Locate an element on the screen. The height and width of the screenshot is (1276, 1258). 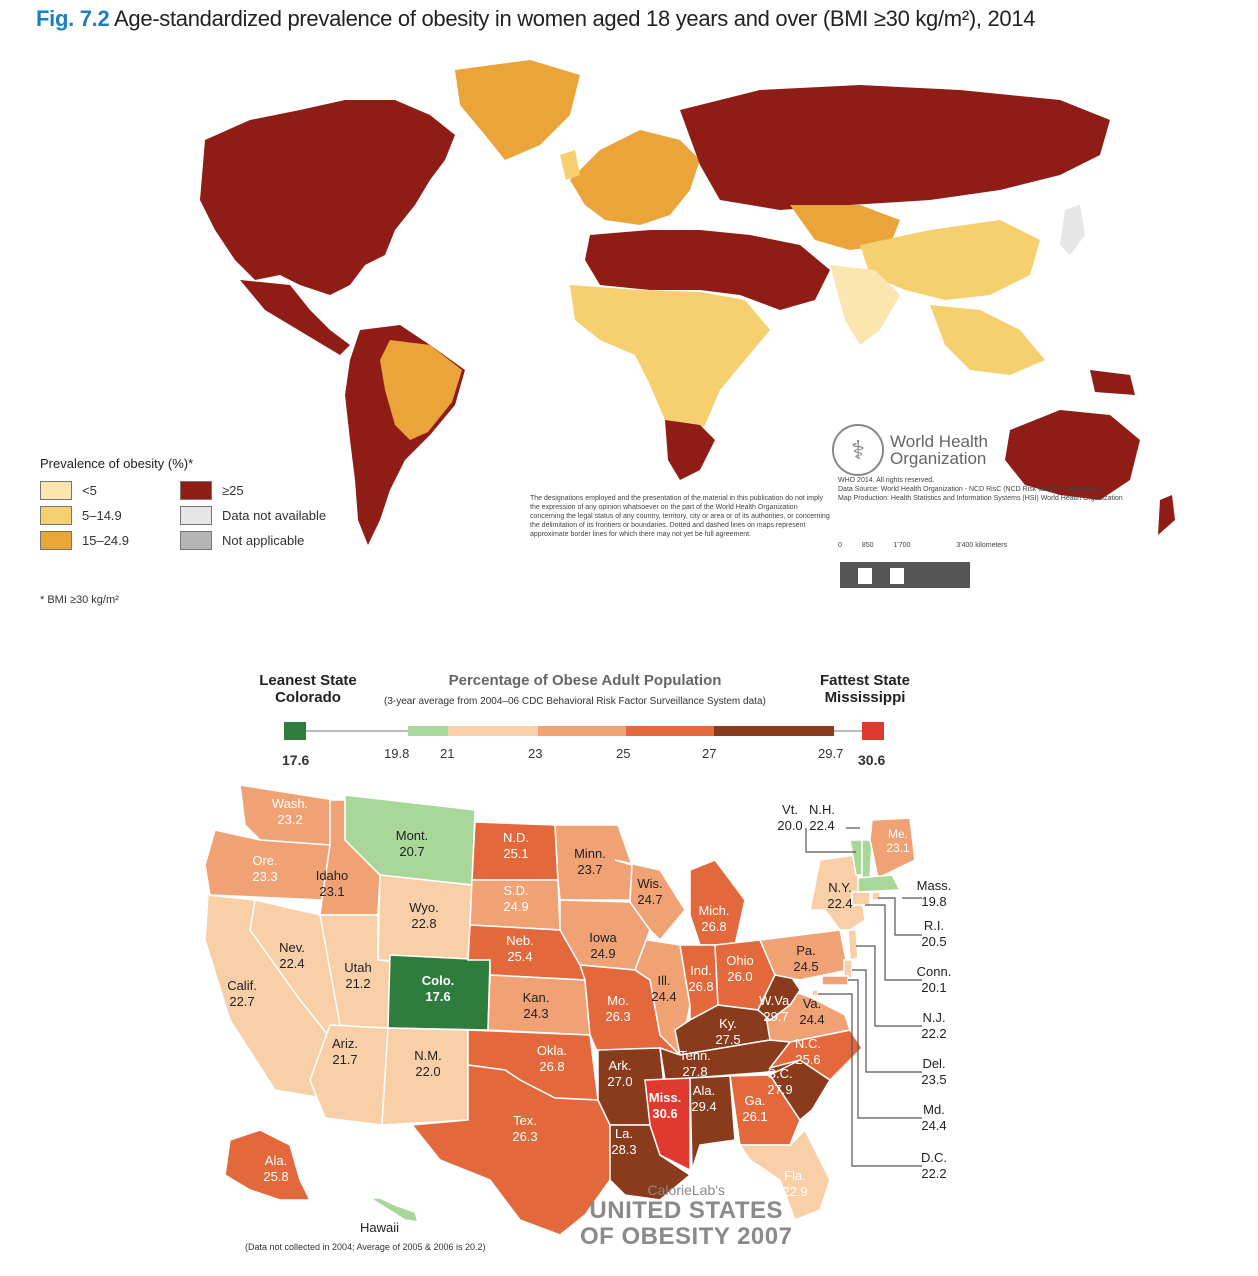
map-region-japan is located at coordinates (1072, 230).